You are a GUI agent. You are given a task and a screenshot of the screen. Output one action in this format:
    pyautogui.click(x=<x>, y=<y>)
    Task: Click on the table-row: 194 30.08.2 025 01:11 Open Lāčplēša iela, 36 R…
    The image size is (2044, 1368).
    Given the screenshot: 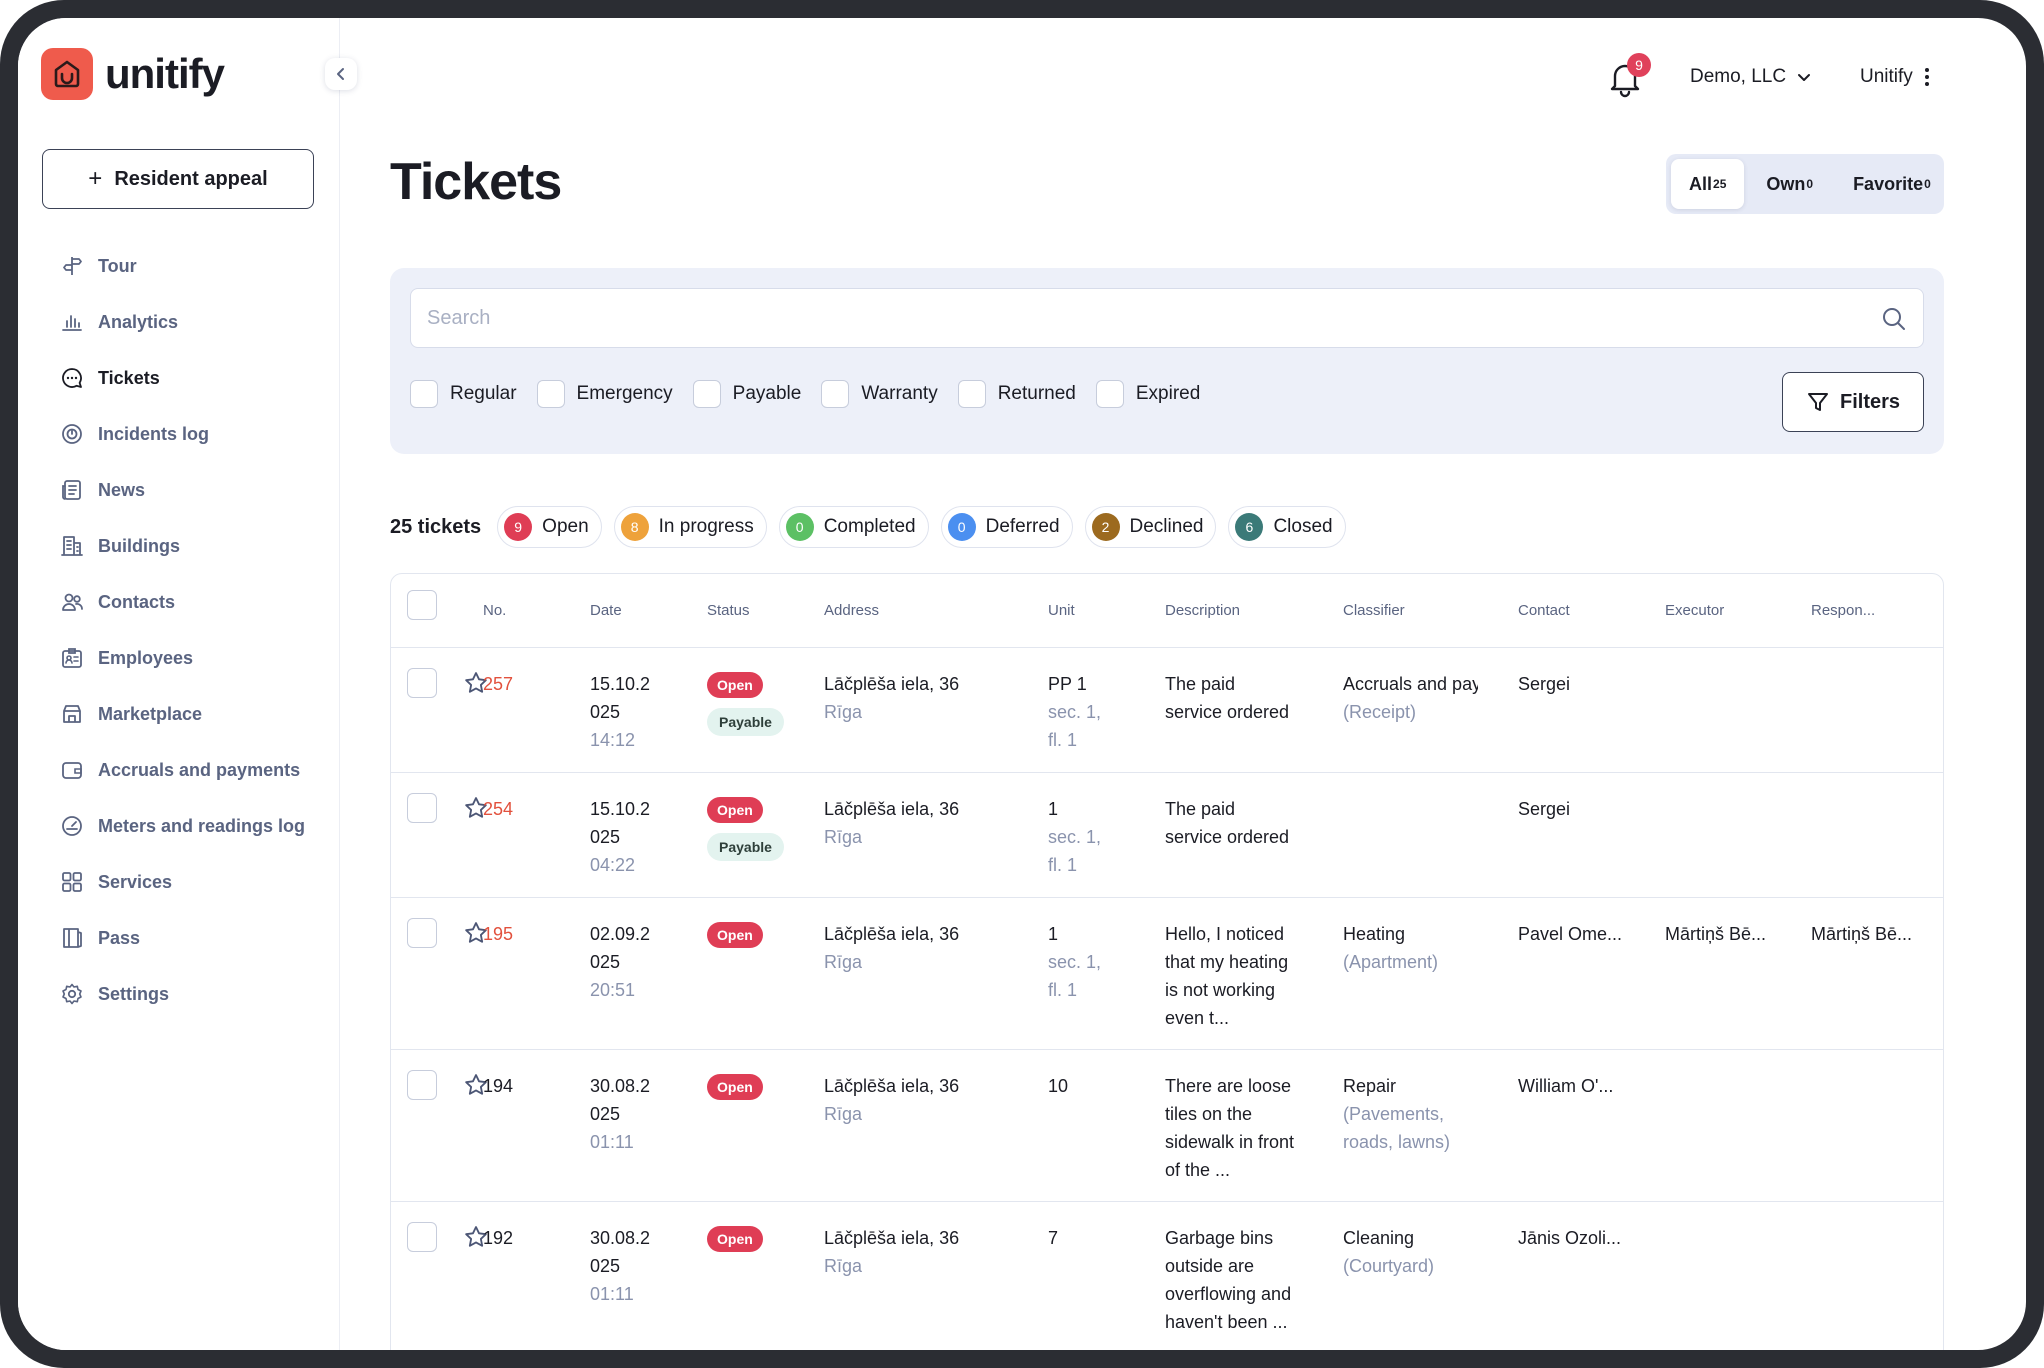 What is the action you would take?
    pyautogui.click(x=1167, y=1126)
    